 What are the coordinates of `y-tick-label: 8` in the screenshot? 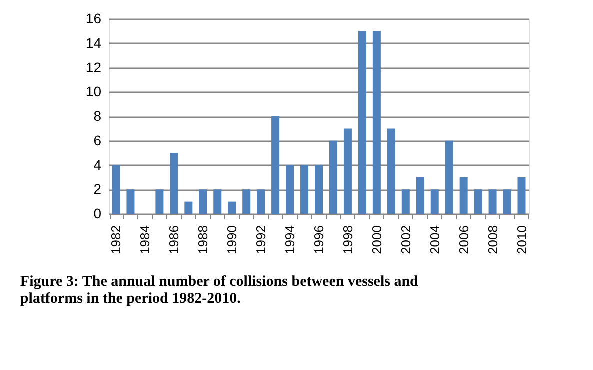 It's located at (98, 116).